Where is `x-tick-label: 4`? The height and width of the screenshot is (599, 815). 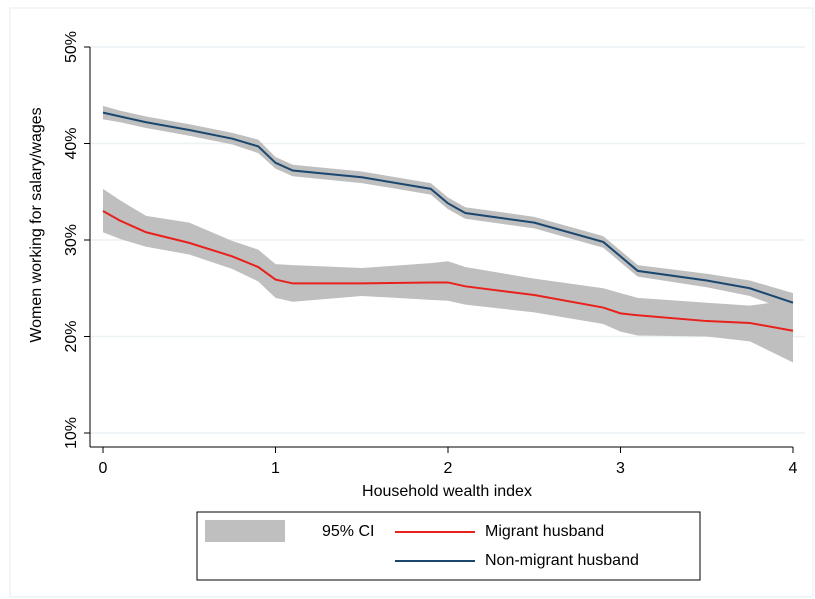 x-tick-label: 4 is located at coordinates (793, 468).